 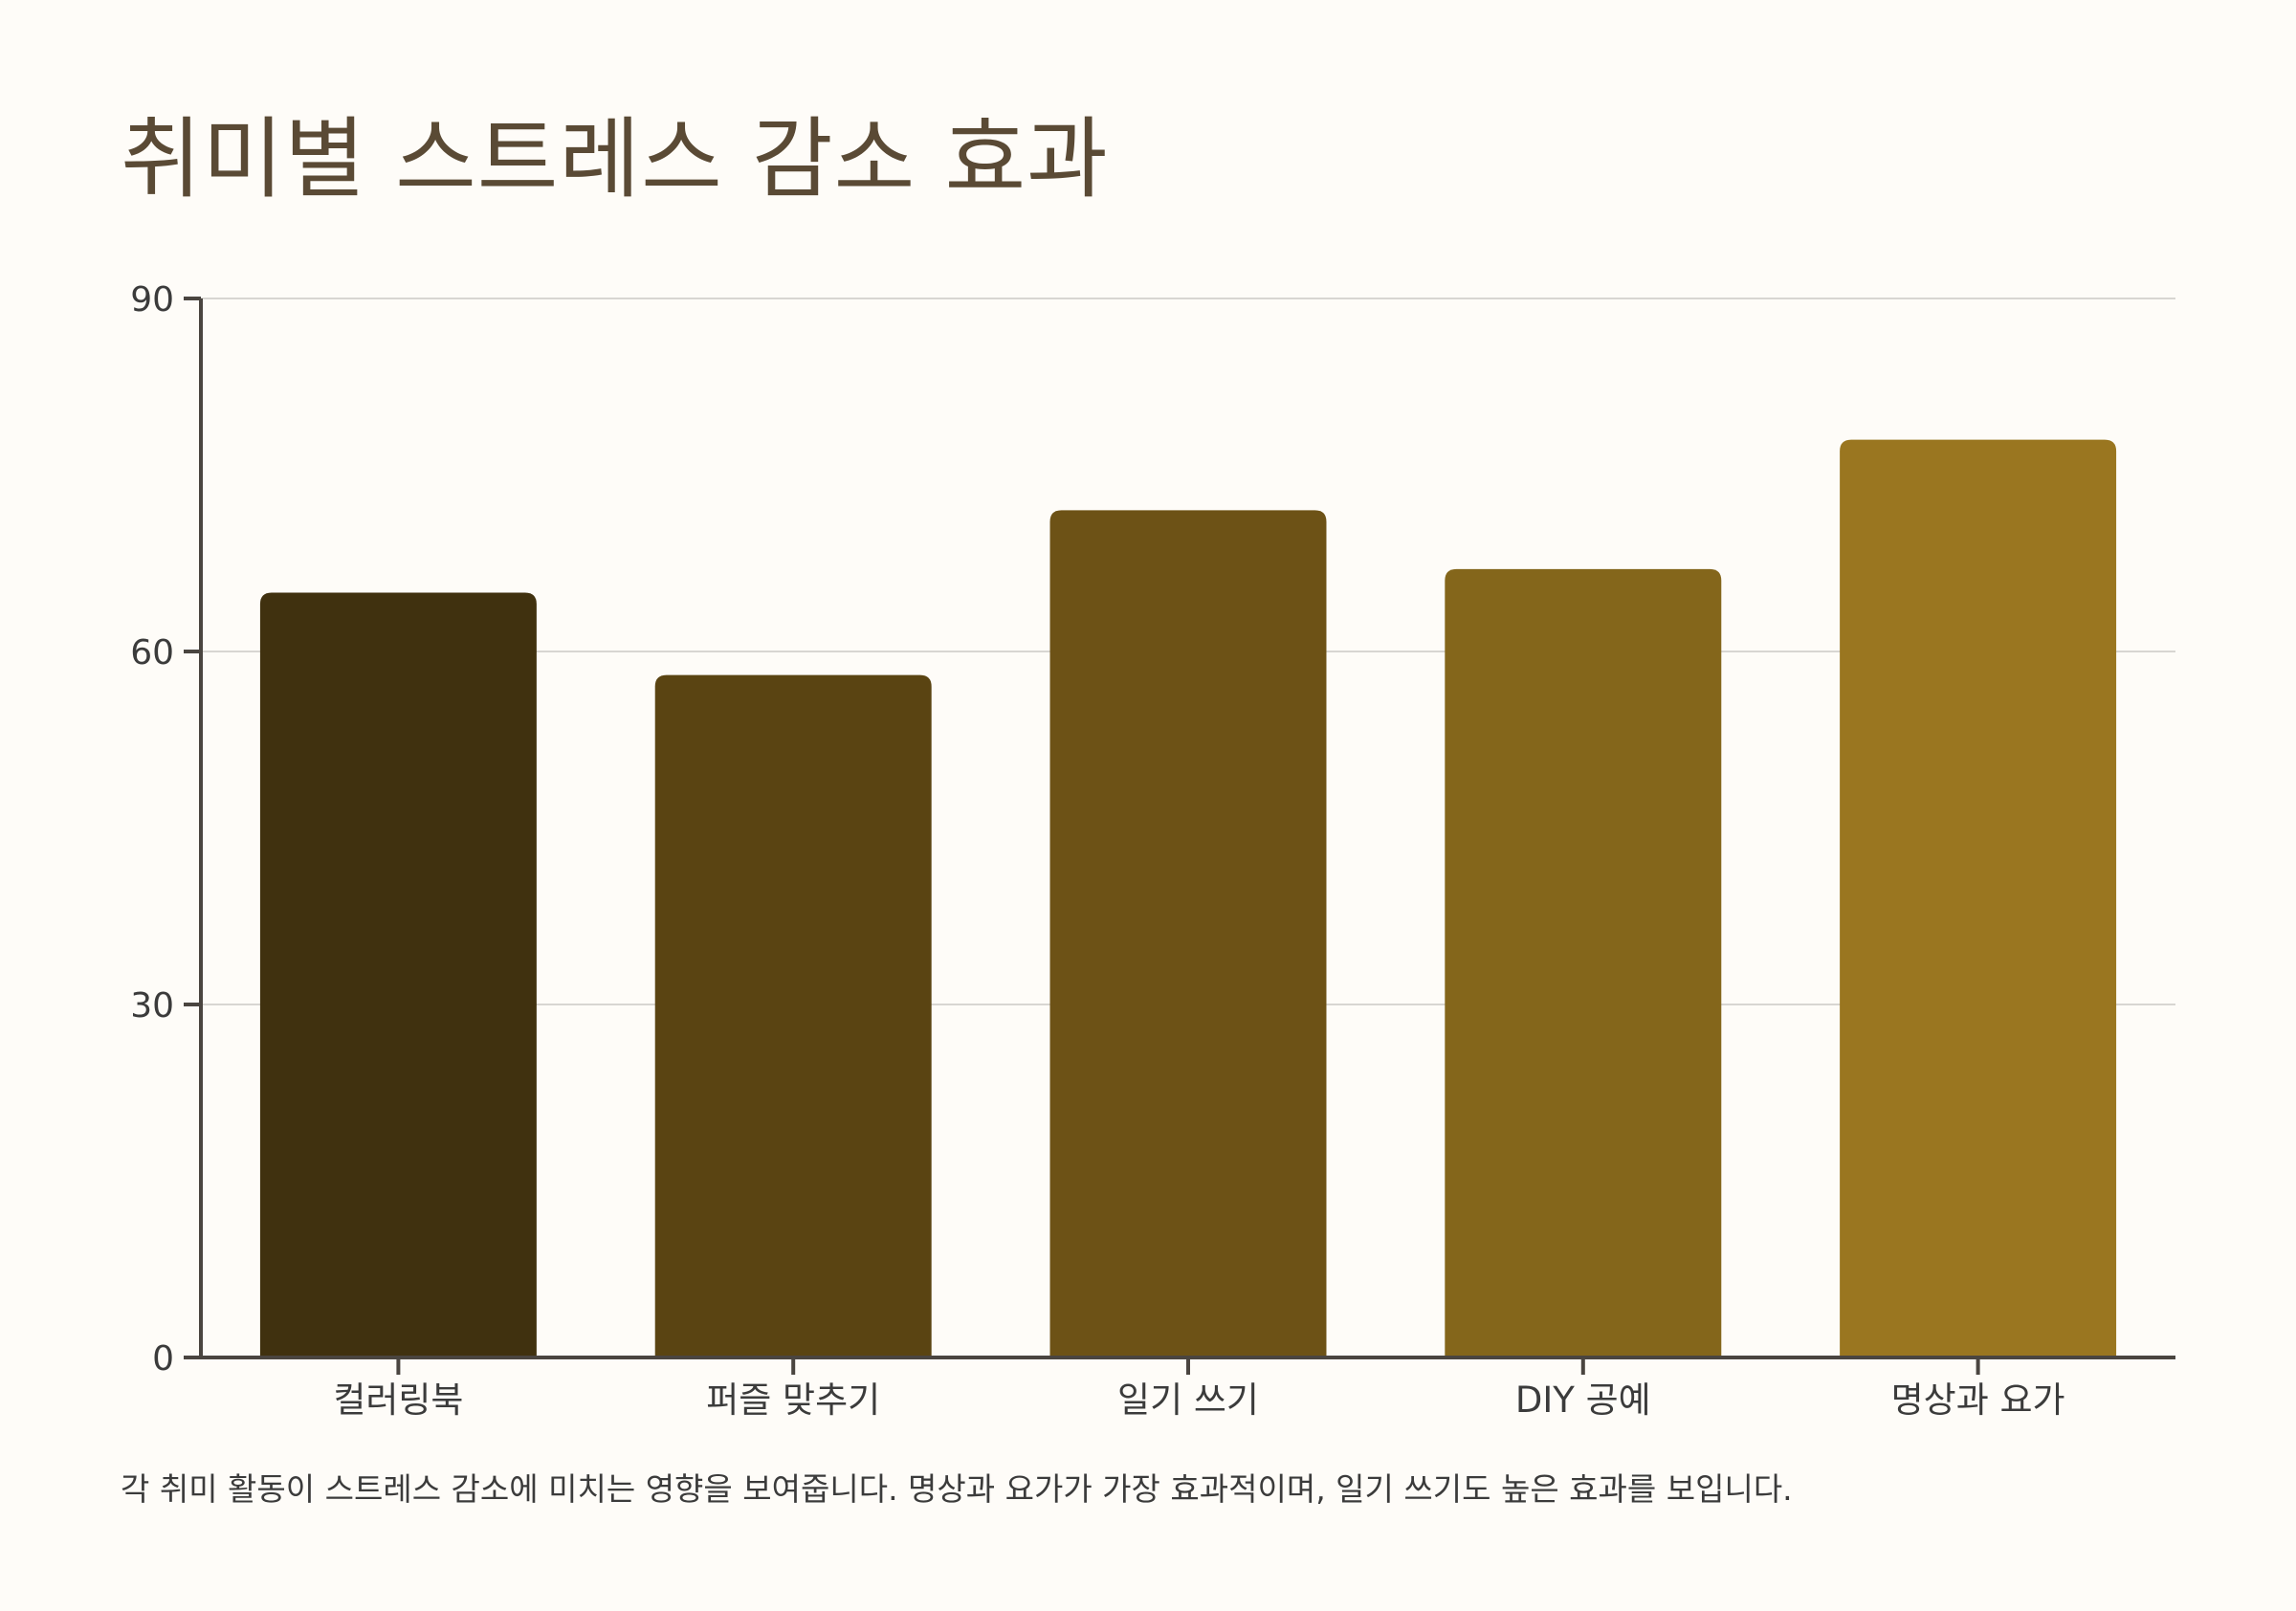 What do you see at coordinates (398, 1400) in the screenshot?
I see `x-tick-label: 컬러링북` at bounding box center [398, 1400].